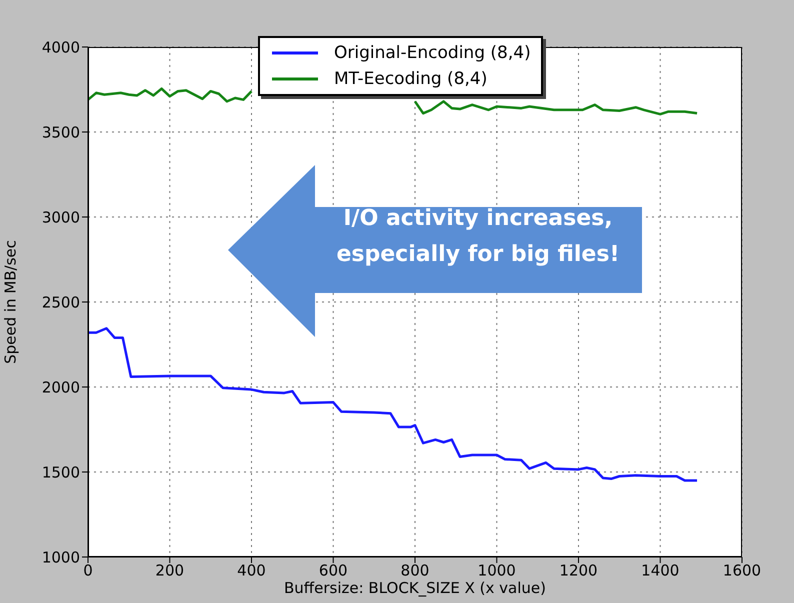 Image resolution: width=794 pixels, height=603 pixels. What do you see at coordinates (411, 79) in the screenshot?
I see `legend-label: MT-Eecoding (8,4)` at bounding box center [411, 79].